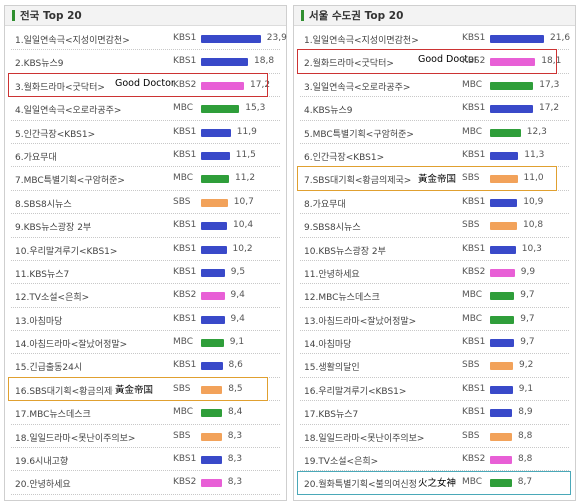 Image resolution: width=580 pixels, height=504 pixels. Describe the element at coordinates (302, 15) in the screenshot. I see `header-marker` at that location.